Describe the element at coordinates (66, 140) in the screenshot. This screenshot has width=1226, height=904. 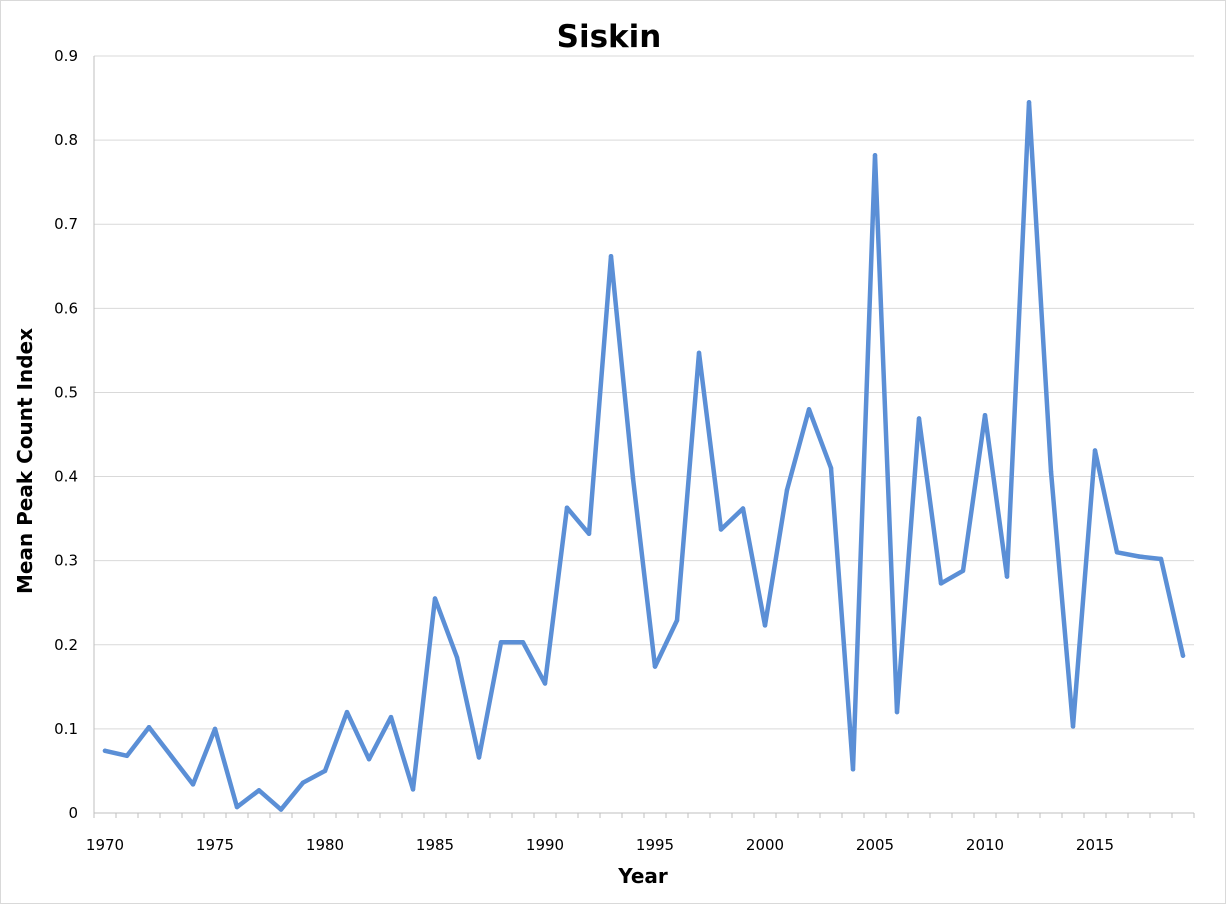
I see `y-tick-label: 0.8` at that location.